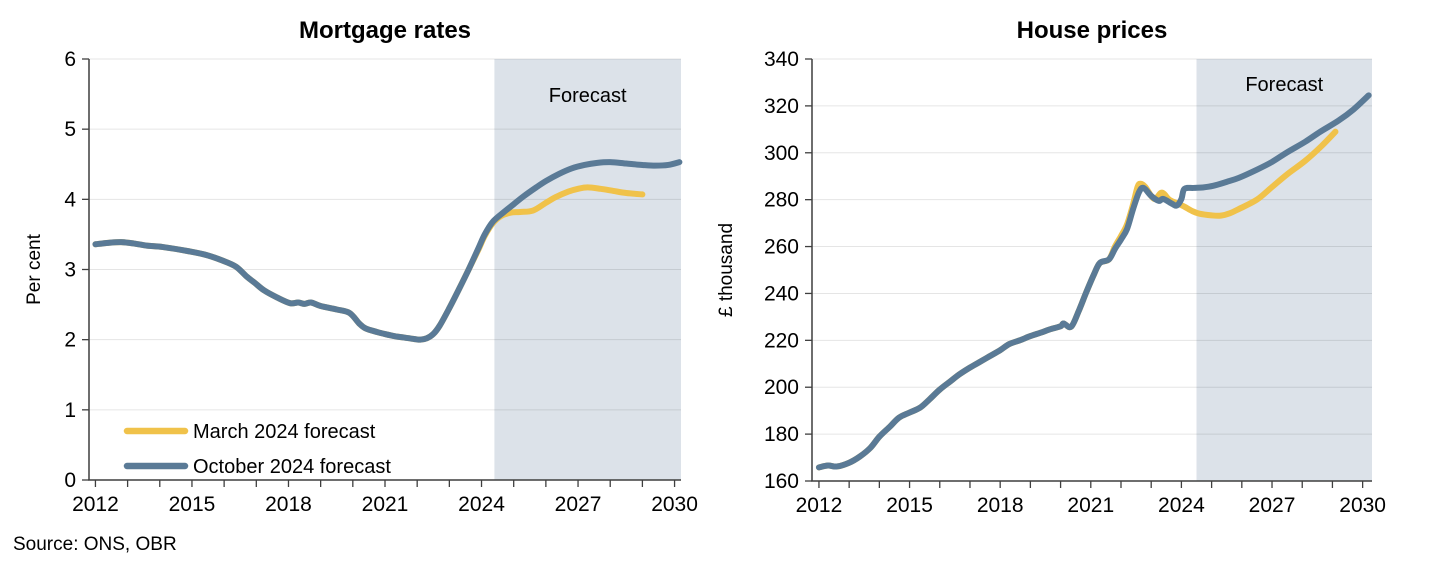  I want to click on y-tick-label: 220, so click(781, 340).